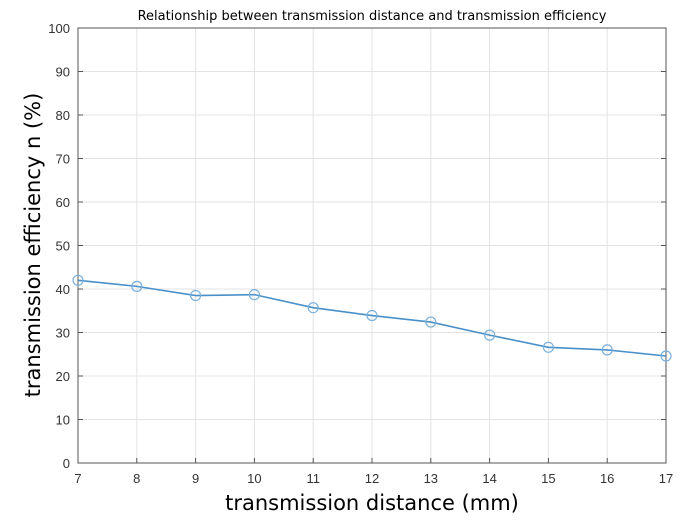 Image resolution: width=692 pixels, height=520 pixels. I want to click on y-tick-label: 80, so click(63, 115).